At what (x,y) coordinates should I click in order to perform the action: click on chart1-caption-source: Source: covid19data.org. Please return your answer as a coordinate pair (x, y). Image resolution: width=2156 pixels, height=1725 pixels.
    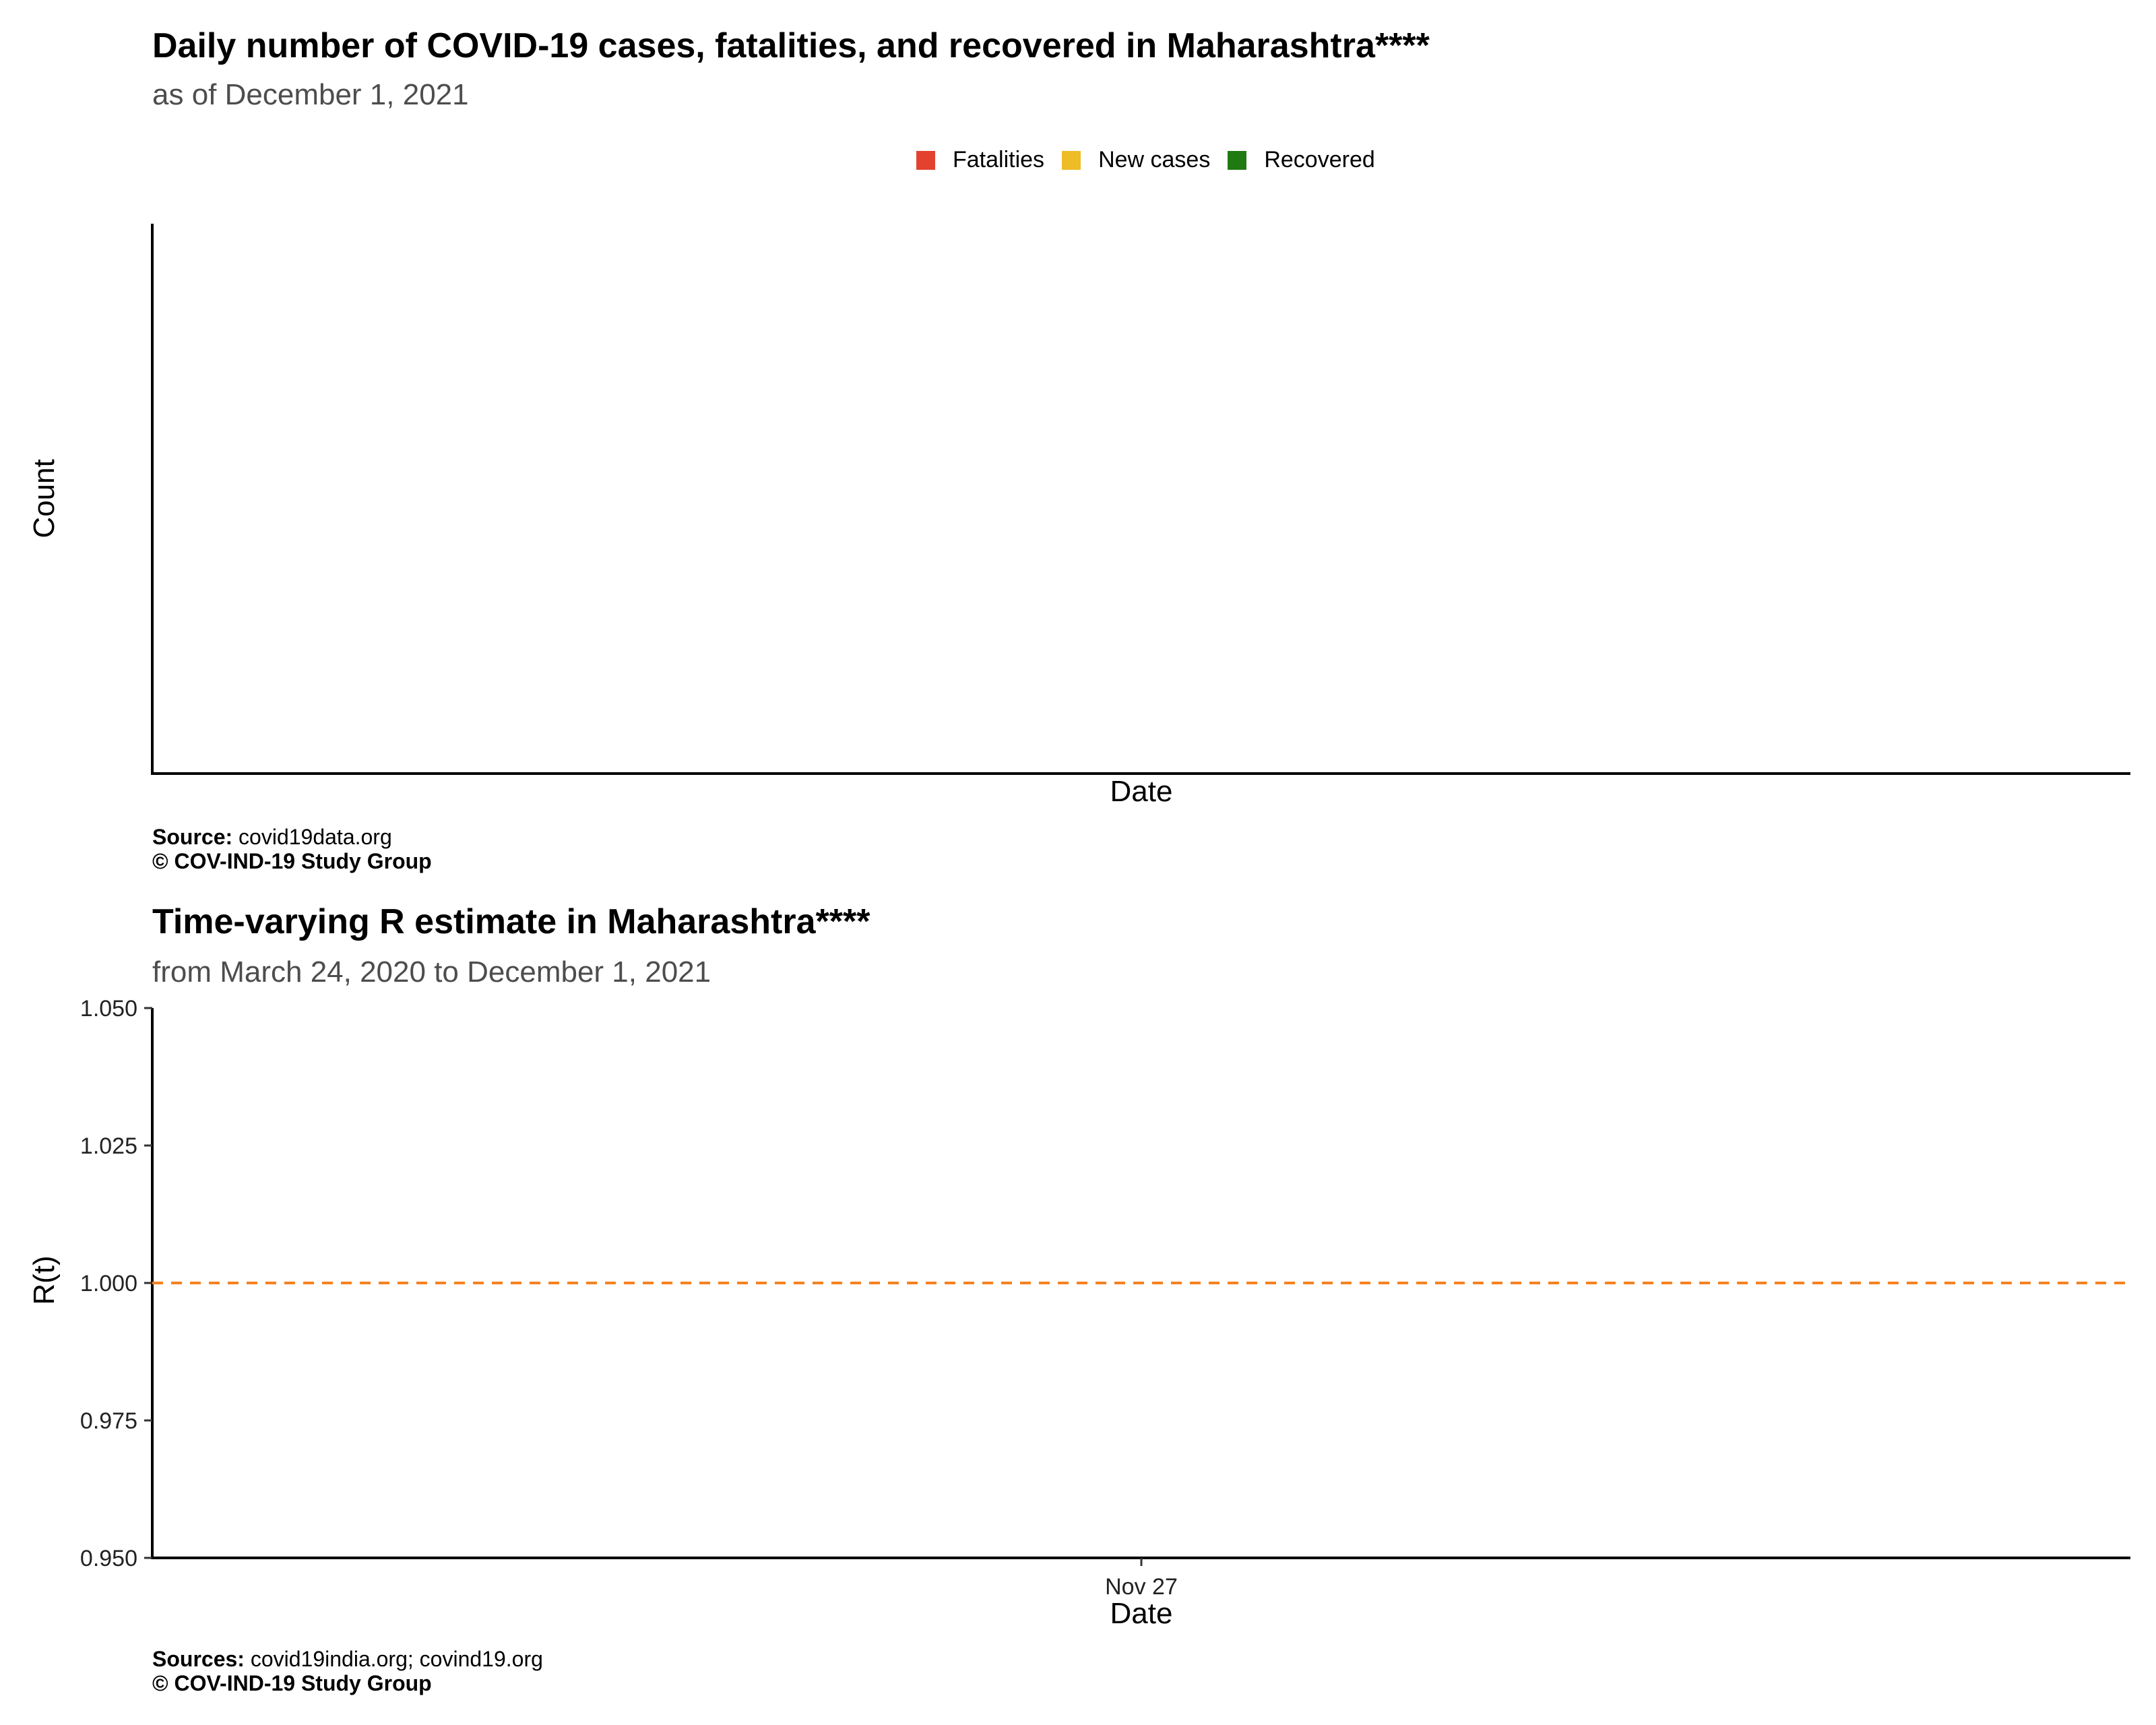
    Looking at the image, I should click on (272, 837).